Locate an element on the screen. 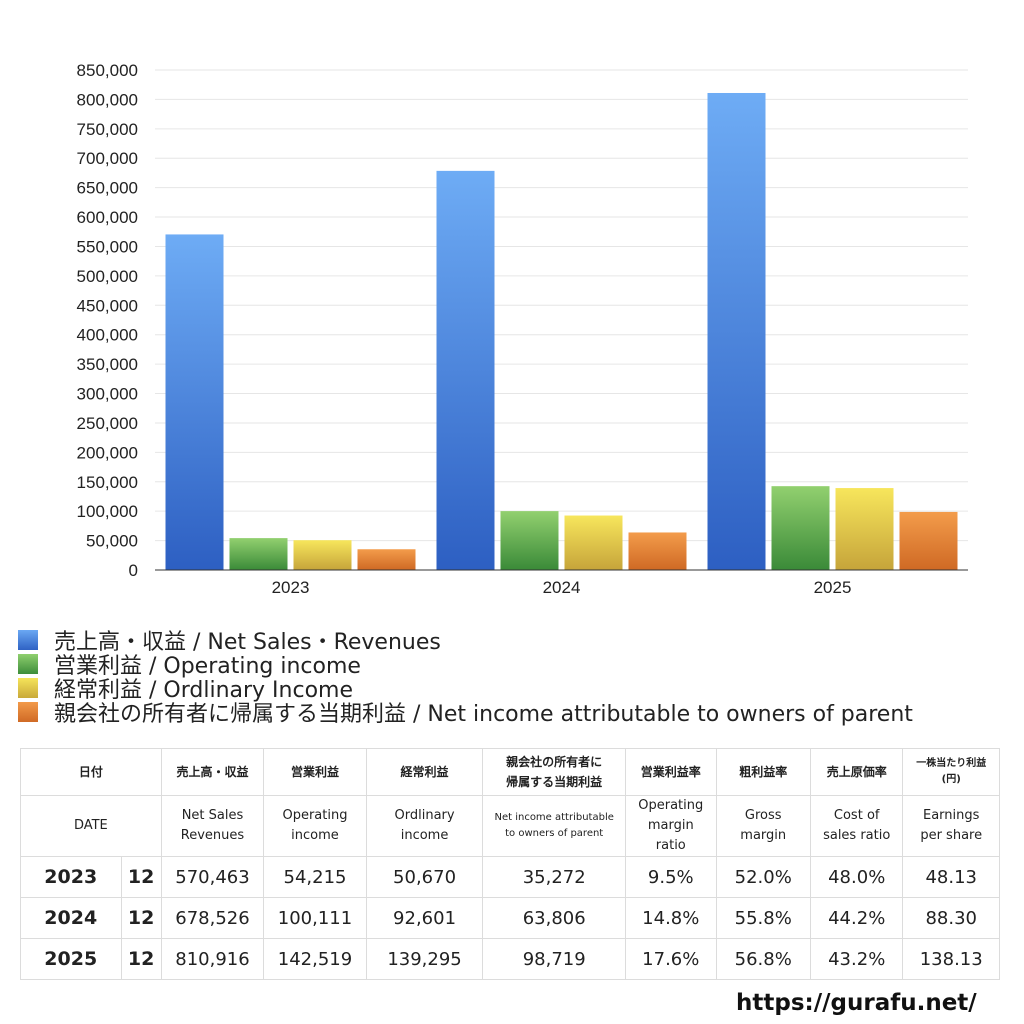  cell-eps: 48.13 is located at coordinates (951, 877).